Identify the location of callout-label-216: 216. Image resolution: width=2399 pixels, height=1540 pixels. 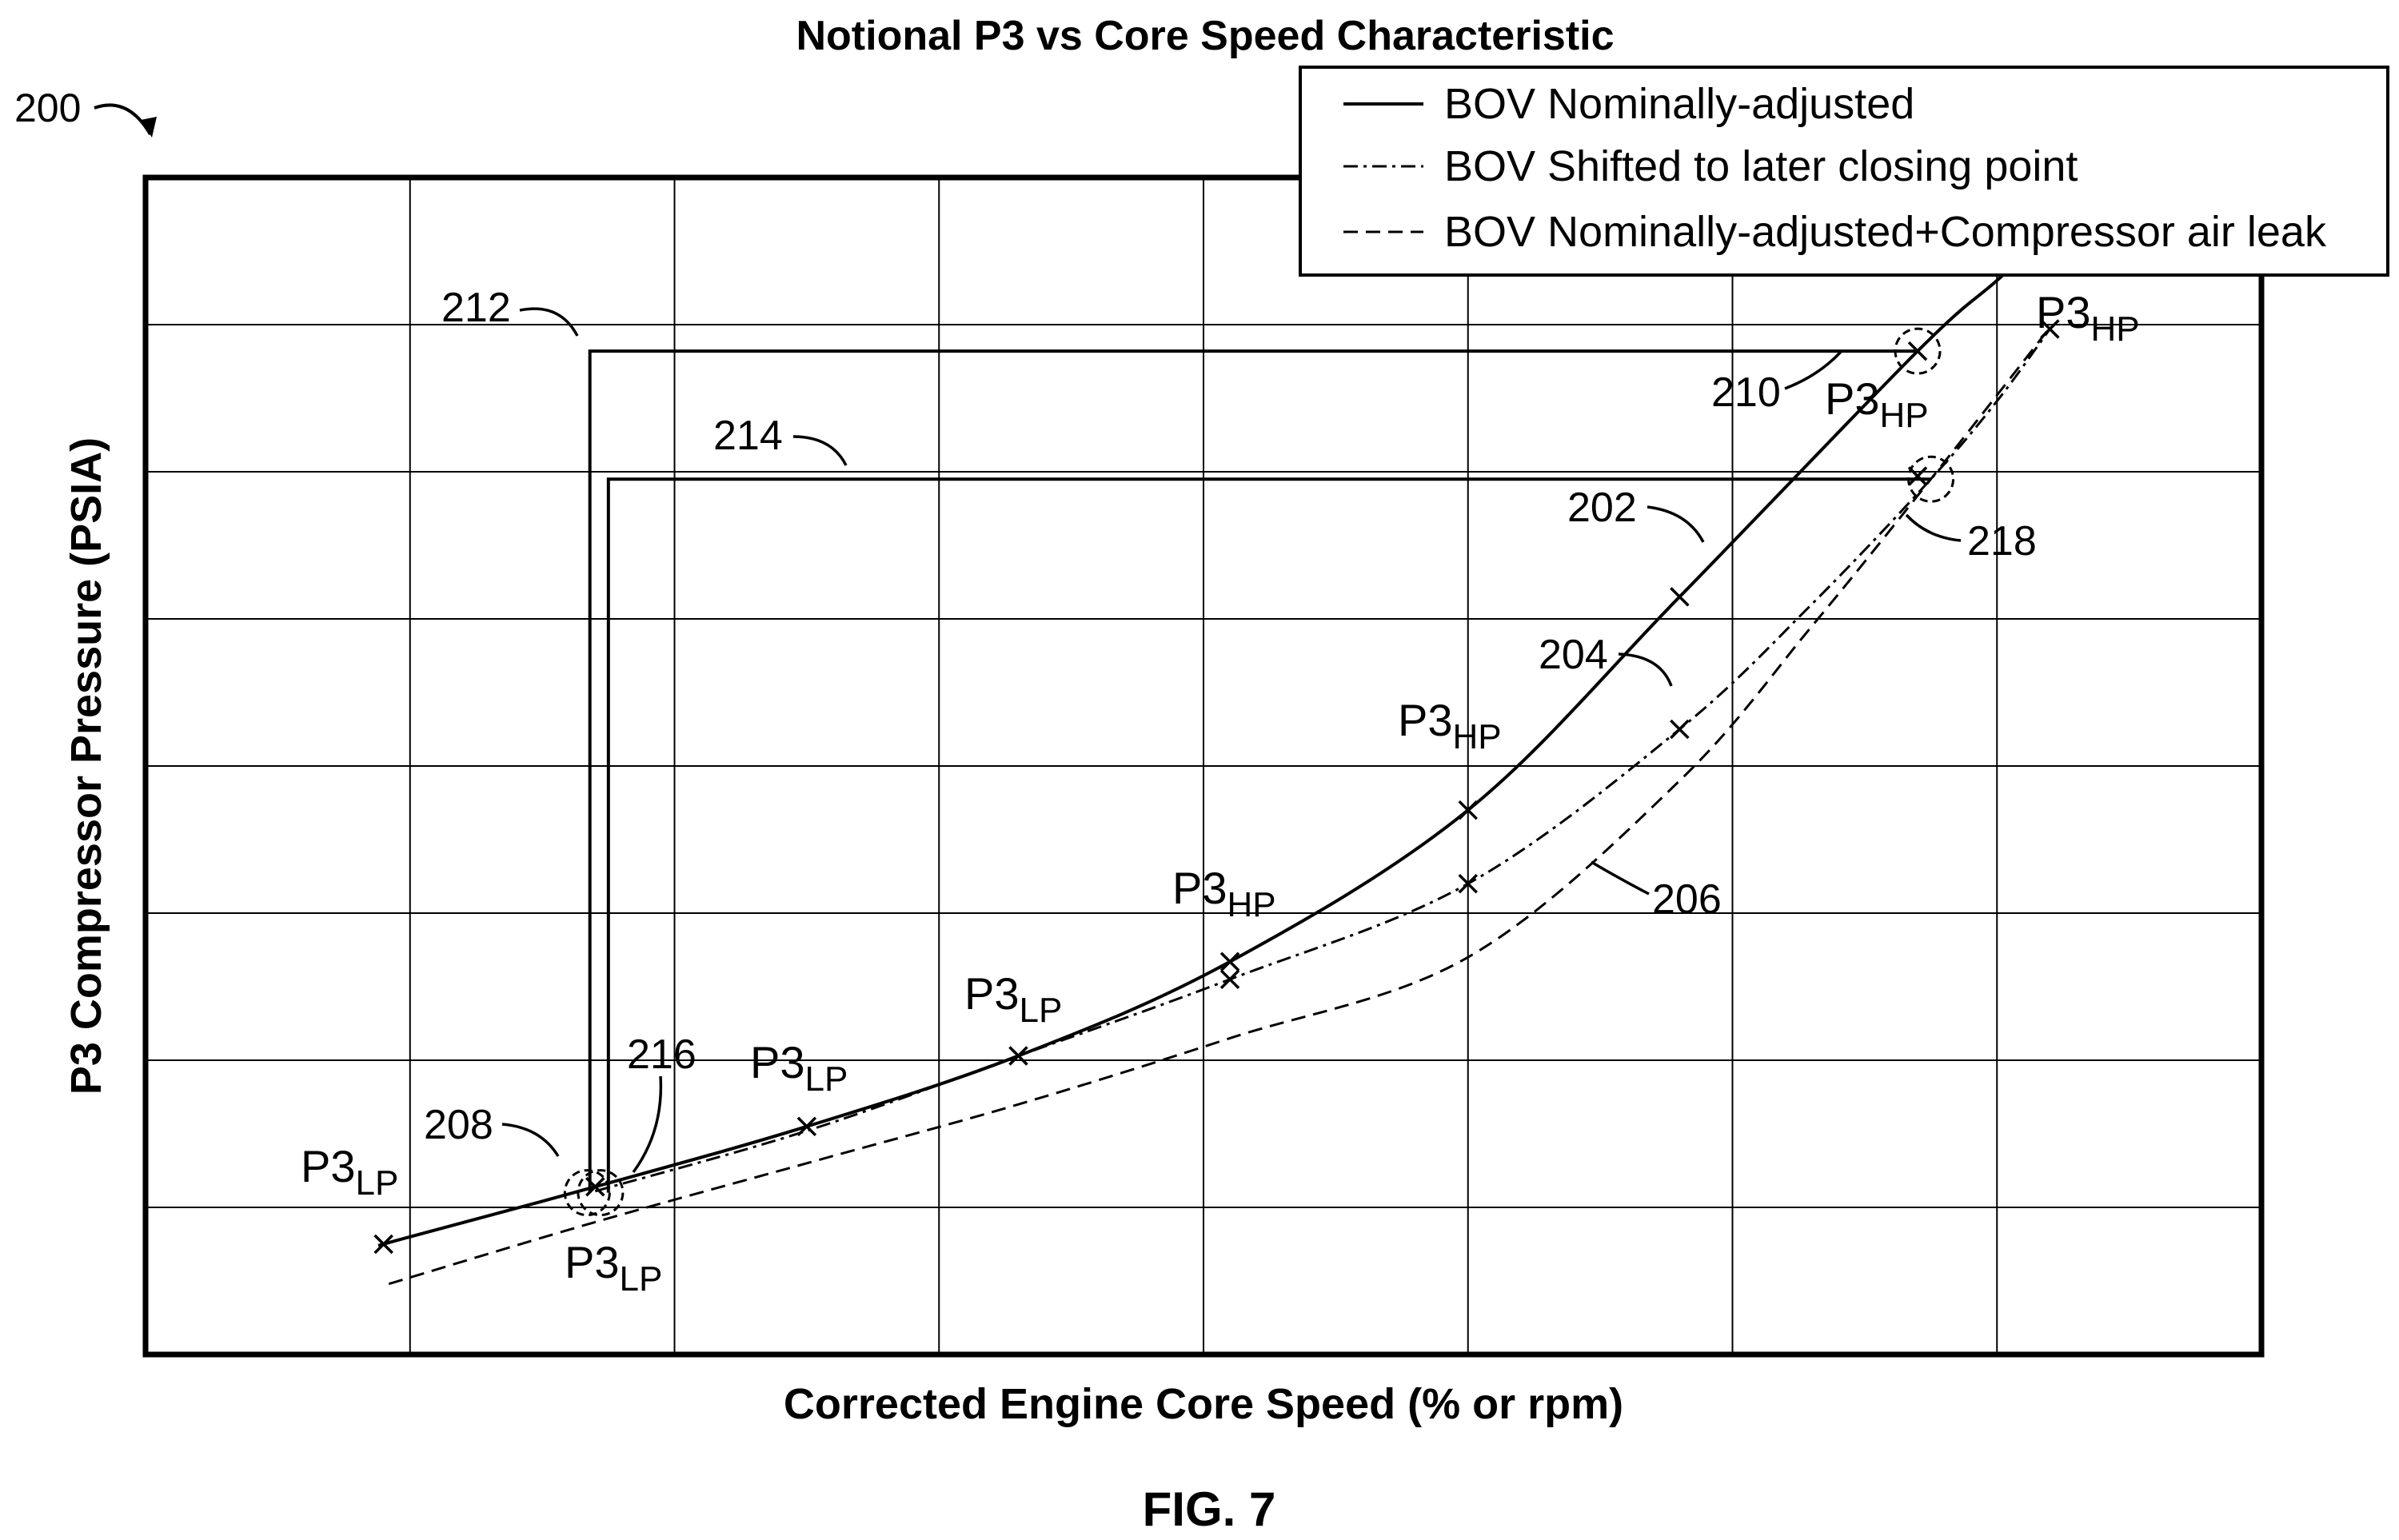
(662, 1054).